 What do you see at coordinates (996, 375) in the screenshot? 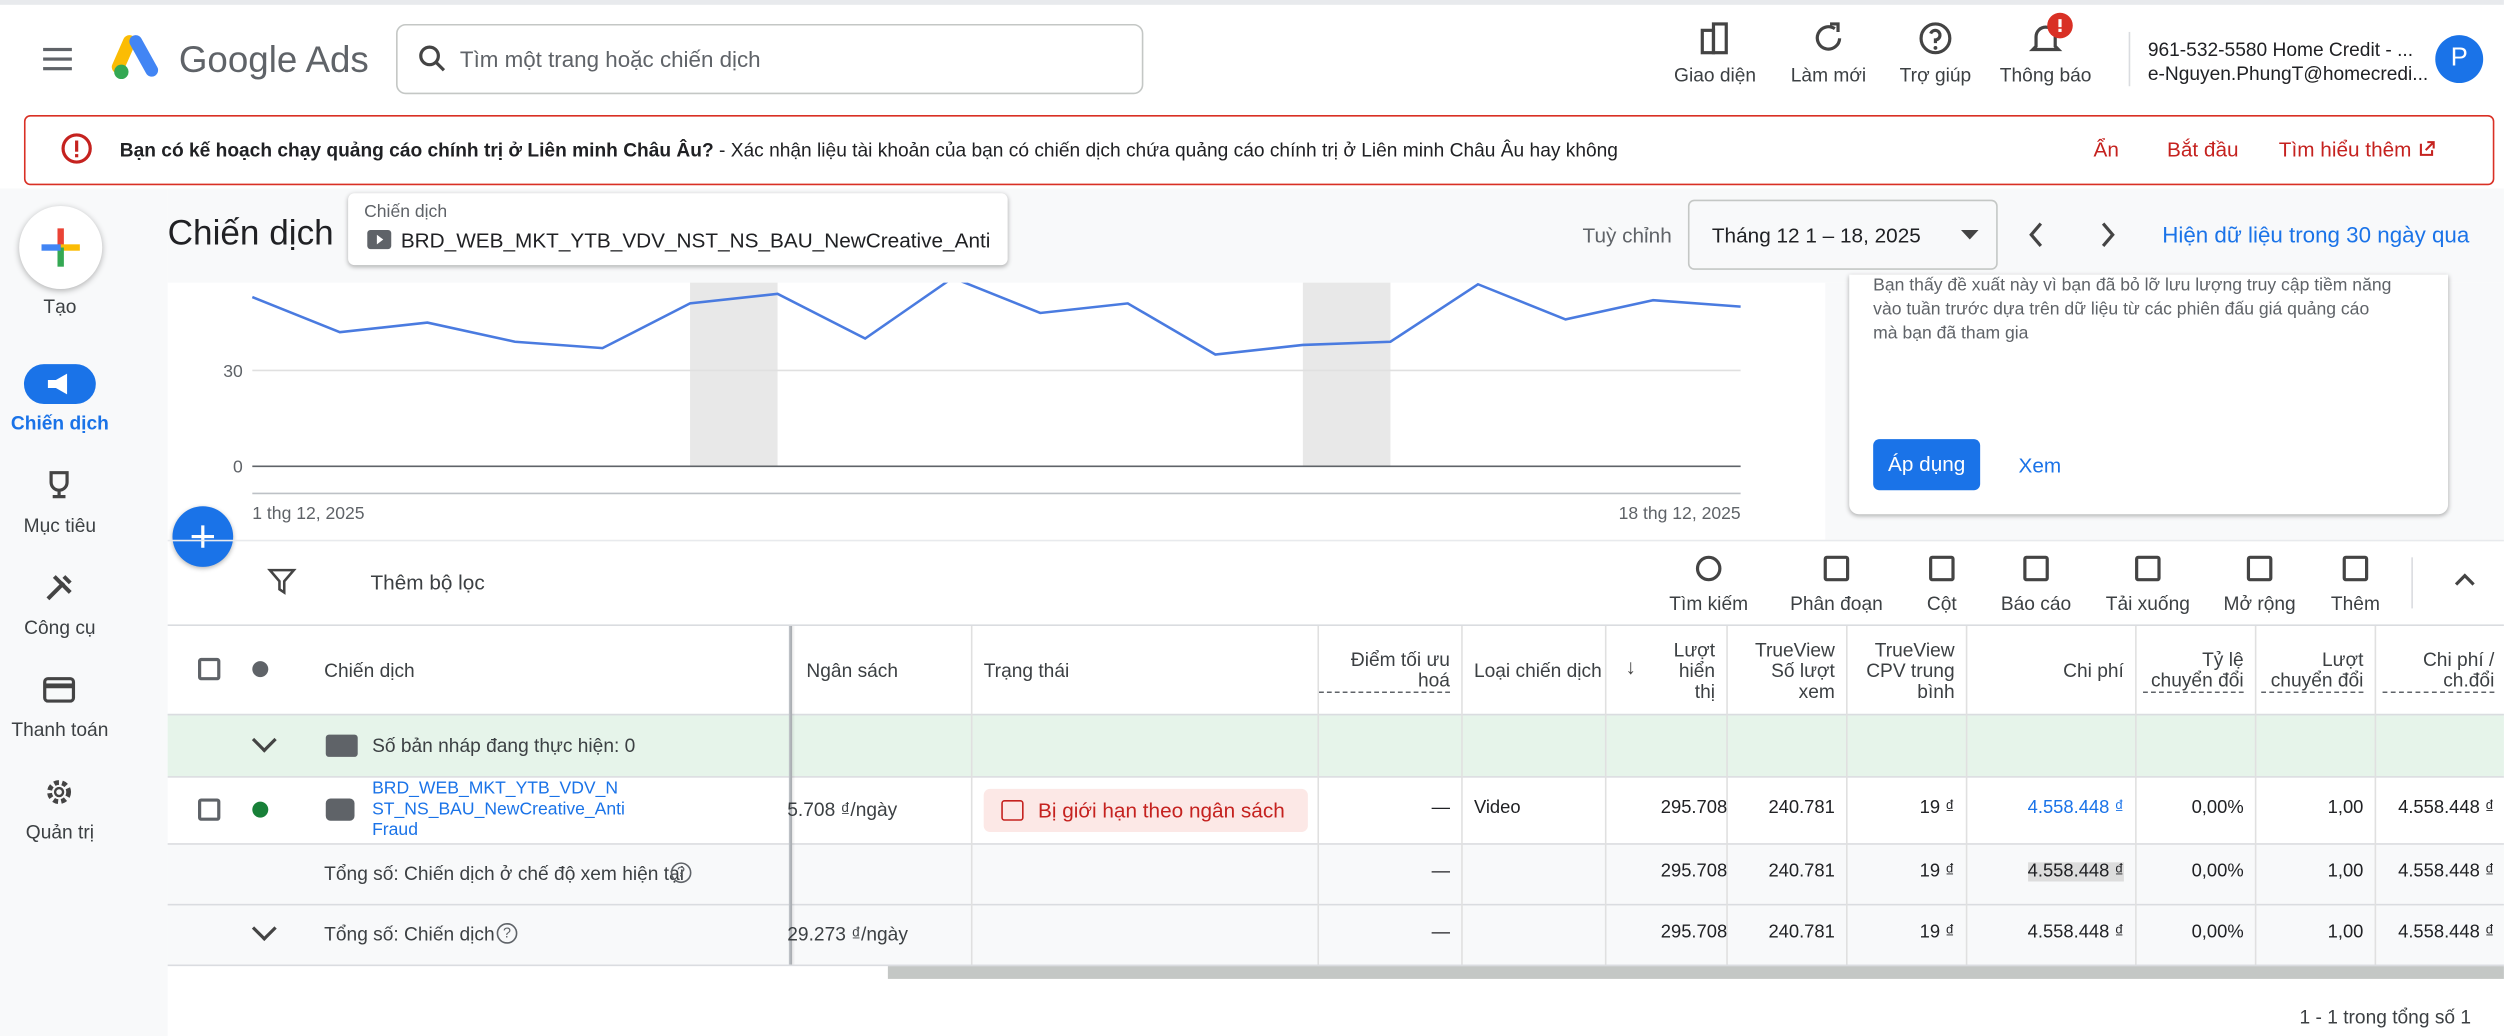
I see `plot` at bounding box center [996, 375].